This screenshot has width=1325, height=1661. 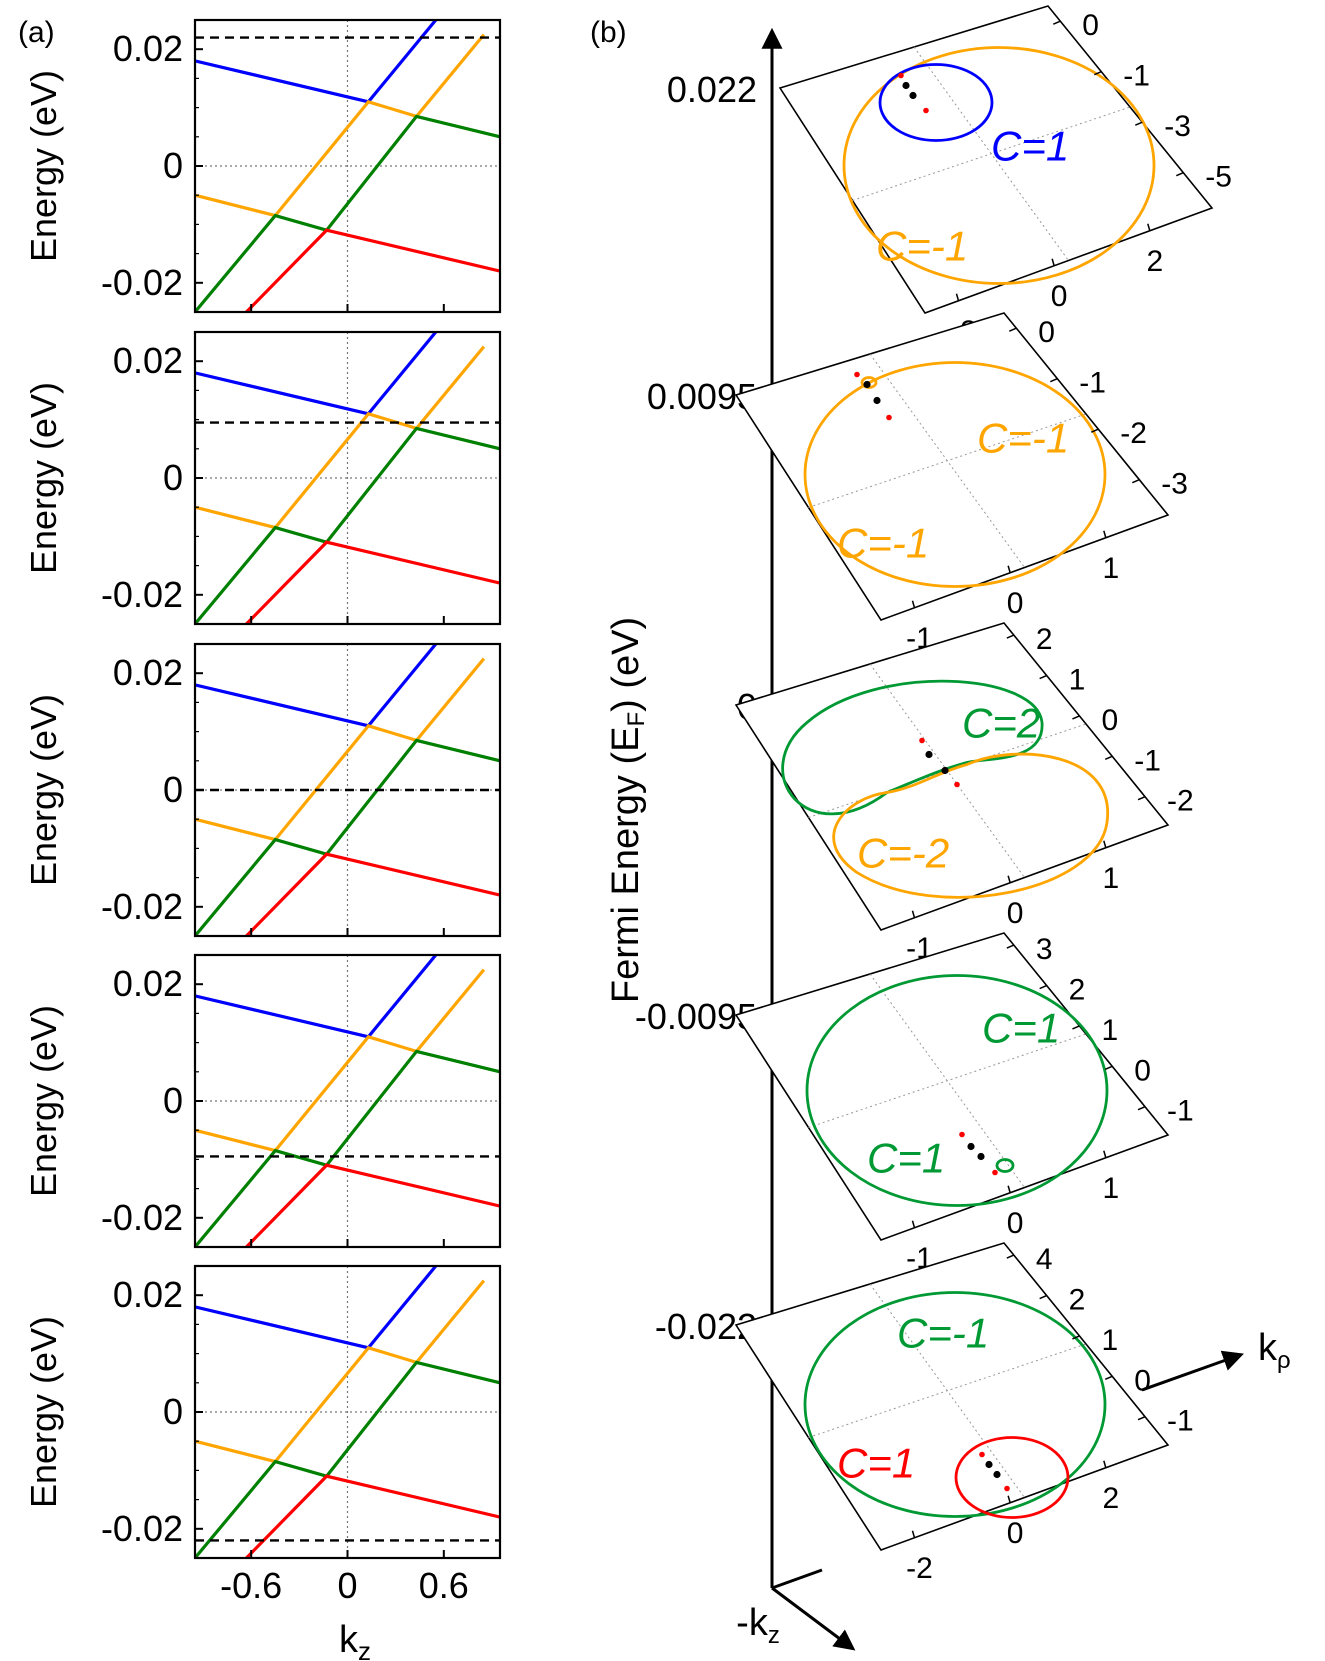 What do you see at coordinates (797, 1579) in the screenshot?
I see `base-axis-stub` at bounding box center [797, 1579].